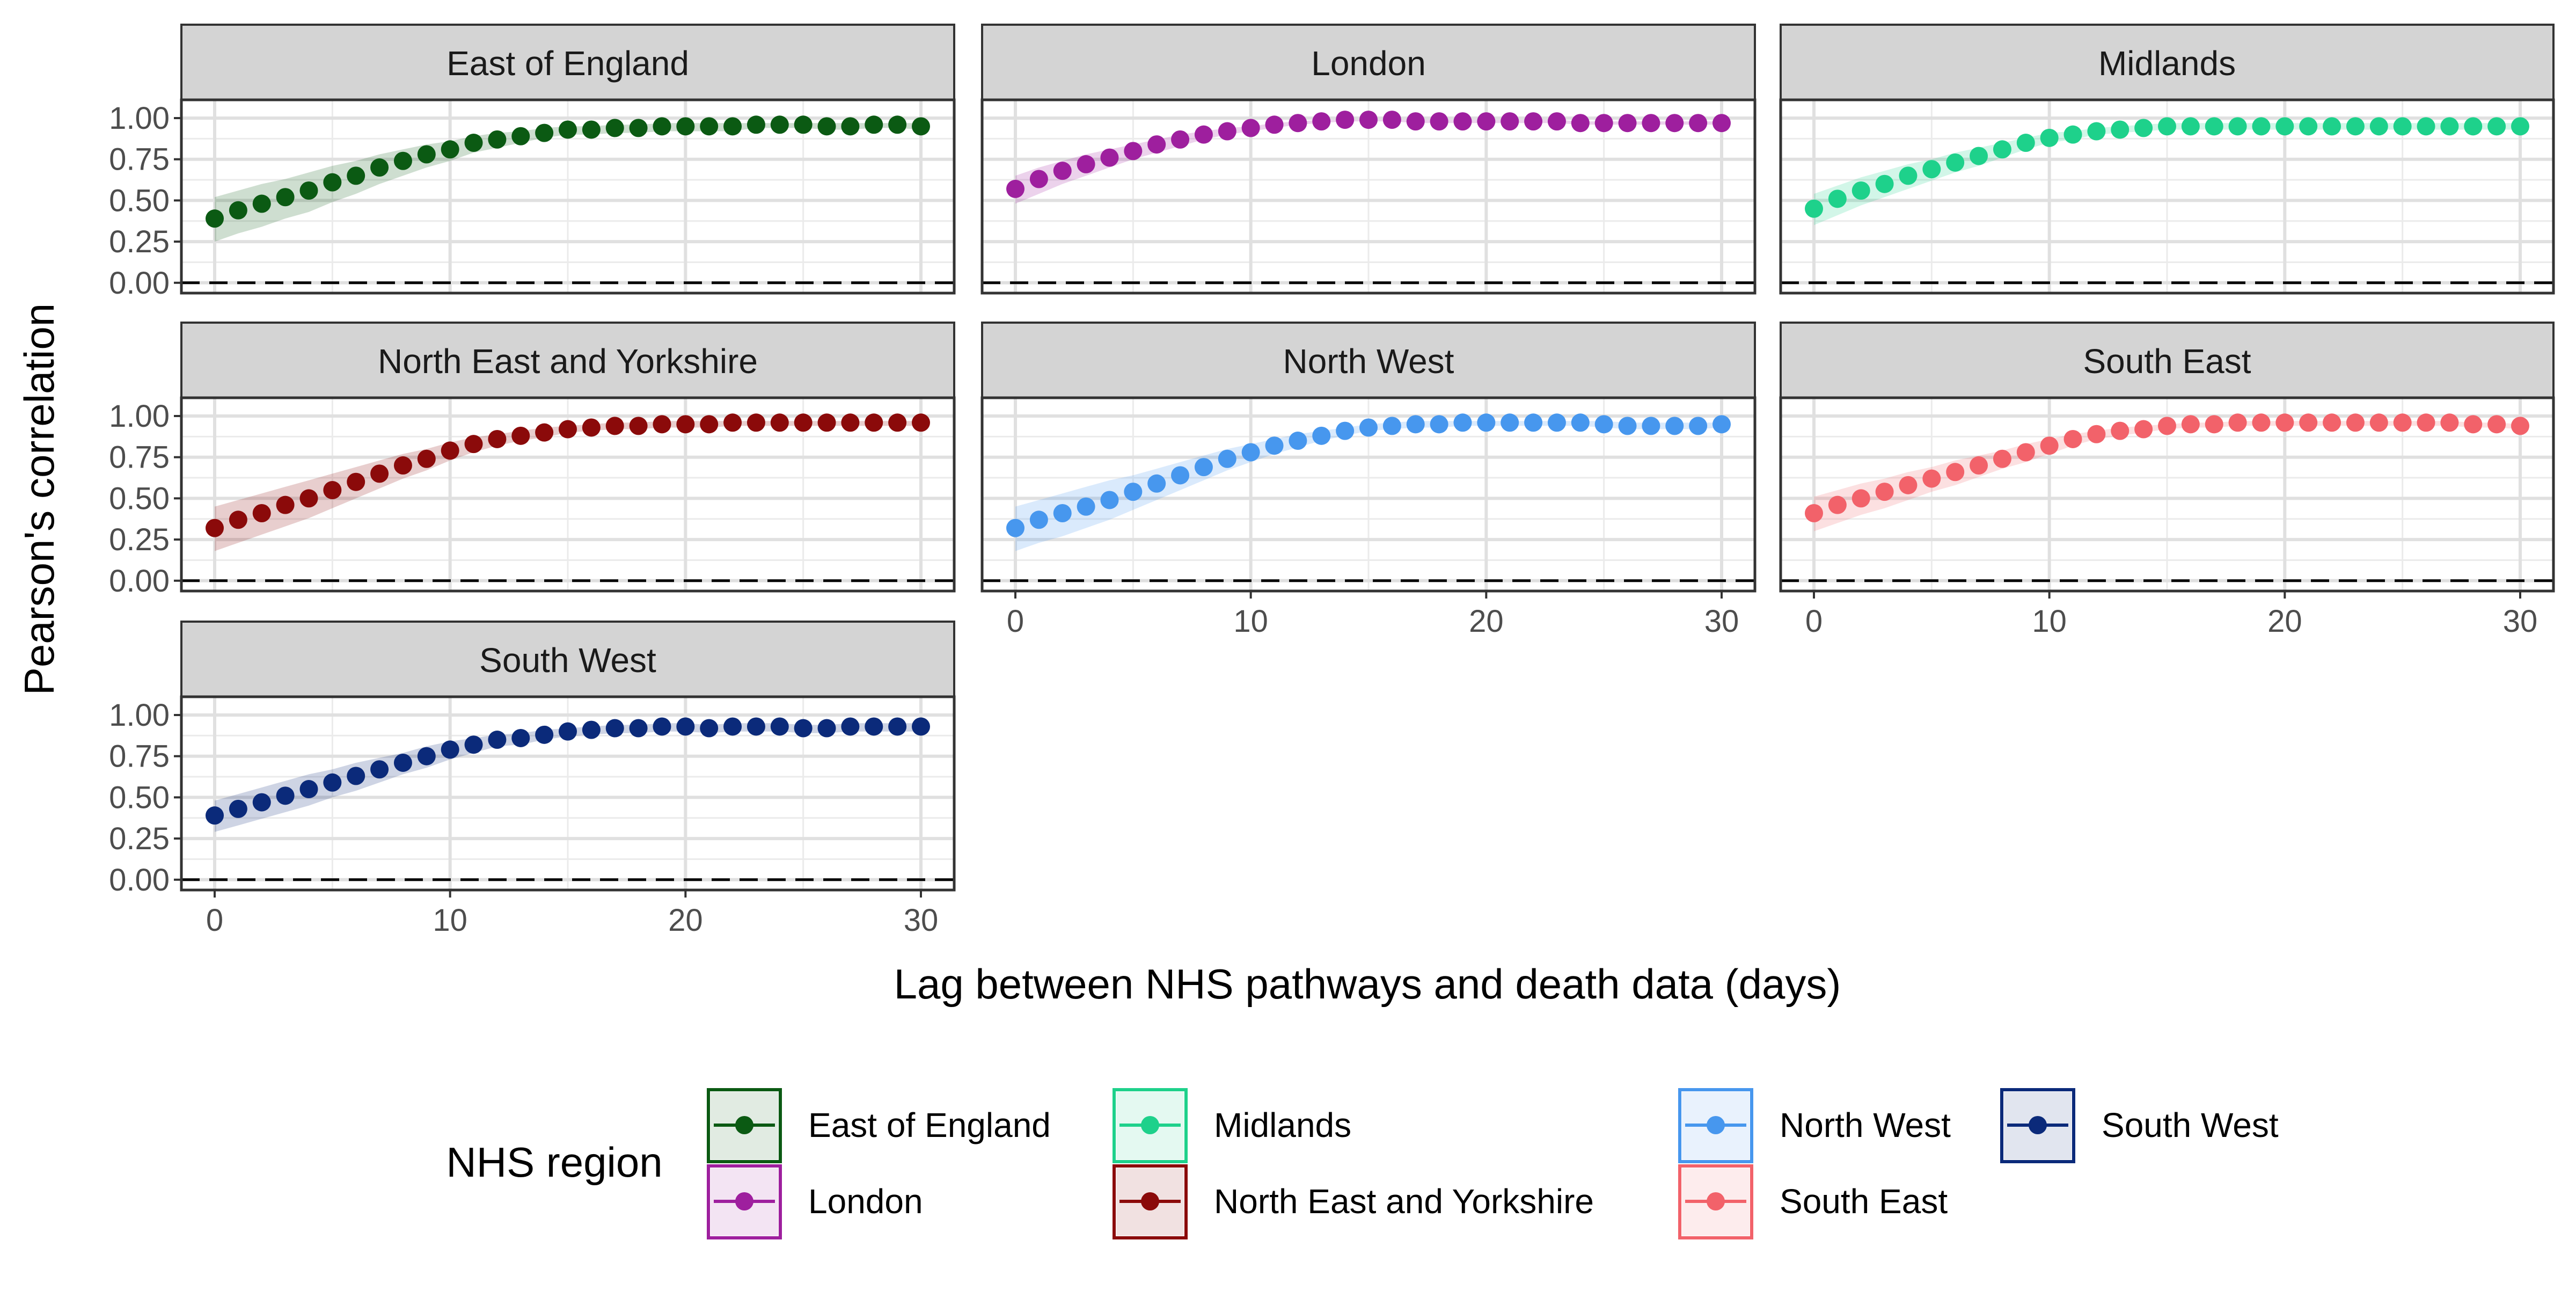 The width and height of the screenshot is (2576, 1291). I want to click on facet-title-east-of-england: East of England, so click(568, 63).